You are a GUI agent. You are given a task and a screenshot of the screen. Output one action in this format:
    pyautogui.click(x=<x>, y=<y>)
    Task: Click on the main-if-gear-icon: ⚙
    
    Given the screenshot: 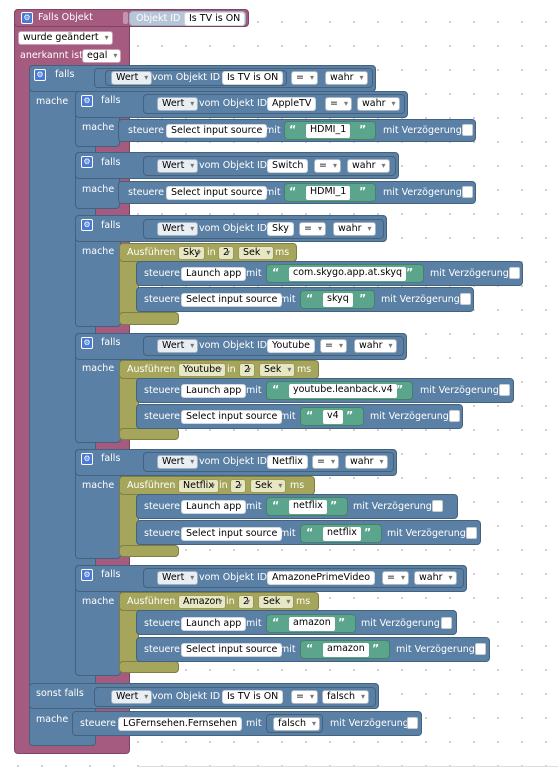 What is the action you would take?
    pyautogui.click(x=40, y=75)
    